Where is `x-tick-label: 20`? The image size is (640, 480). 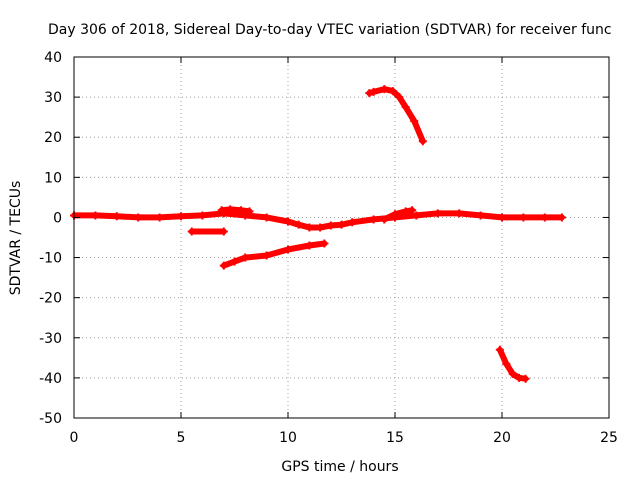
x-tick-label: 20 is located at coordinates (502, 438).